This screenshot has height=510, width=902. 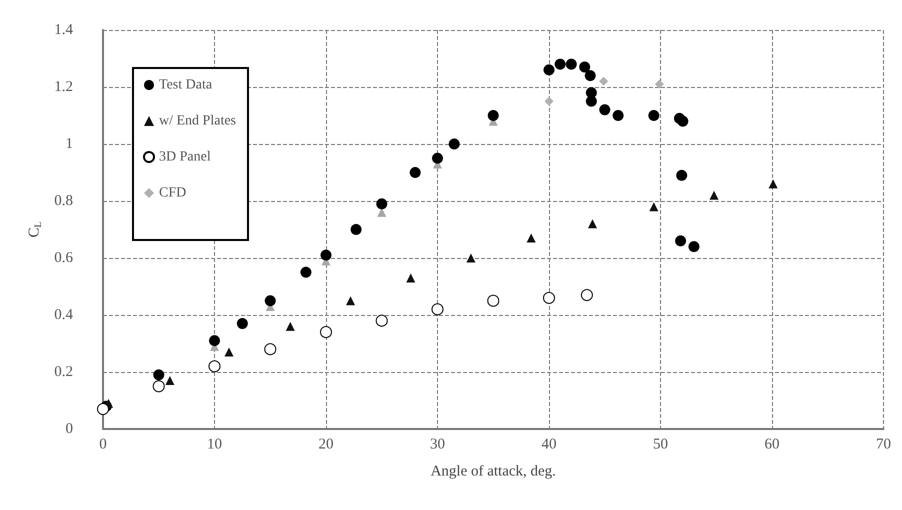 What do you see at coordinates (63, 87) in the screenshot?
I see `y-tick-label: 1.2` at bounding box center [63, 87].